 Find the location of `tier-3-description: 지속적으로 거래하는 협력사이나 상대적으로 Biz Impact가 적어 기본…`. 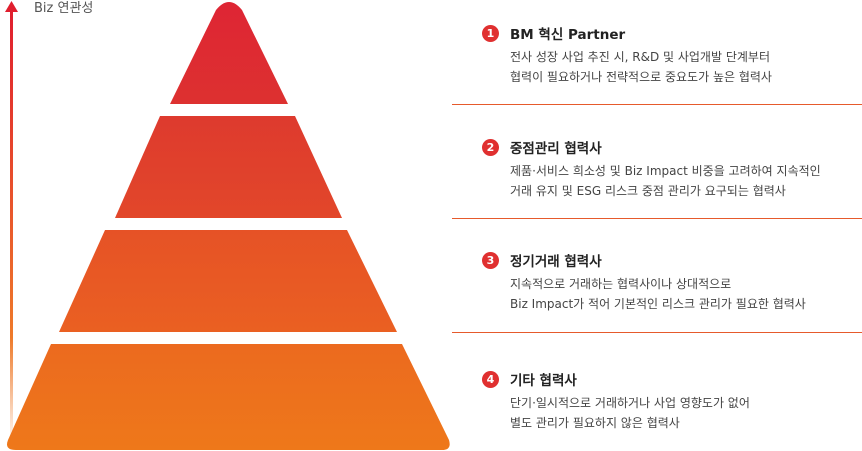

tier-3-description: 지속적으로 거래하는 협력사이나 상대적으로 Biz Impact가 적어 기본… is located at coordinates (672, 294).